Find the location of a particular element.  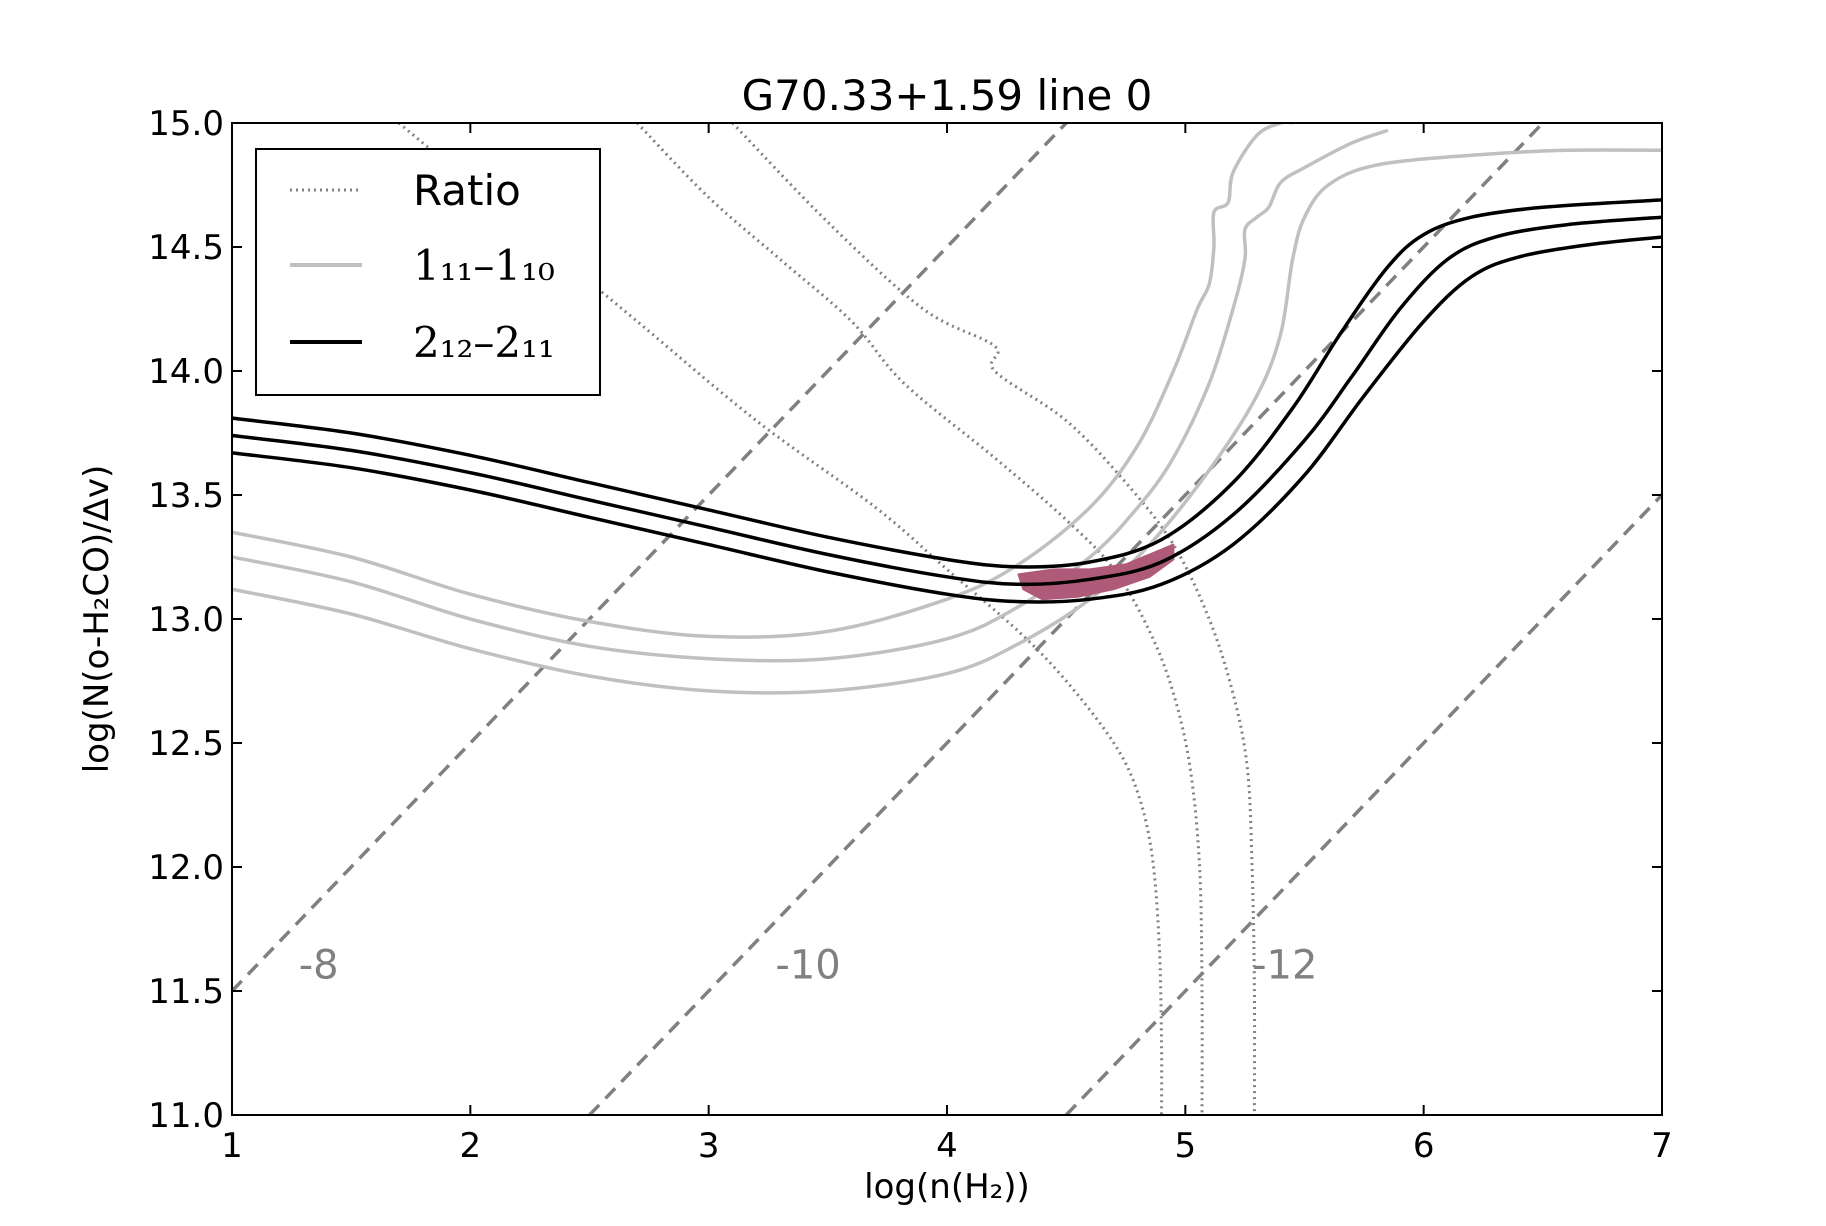

solution-fill-region is located at coordinates (1096, 572).